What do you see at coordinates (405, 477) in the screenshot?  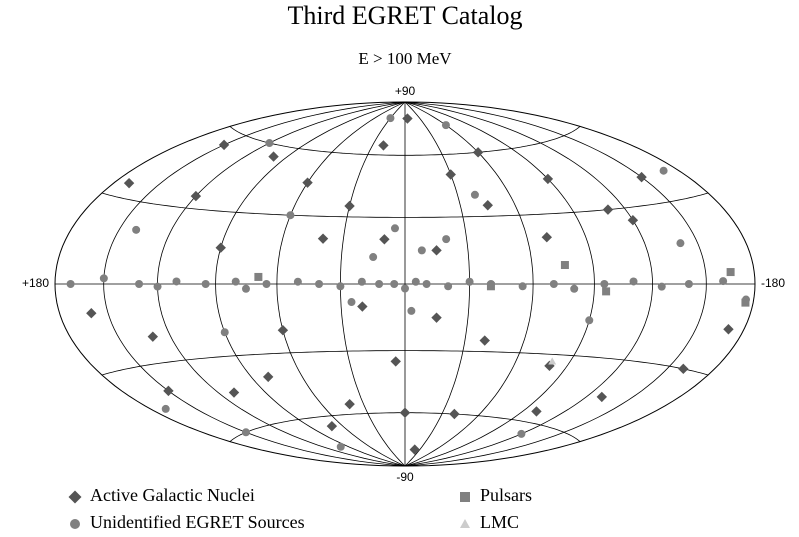 I see `y-tick-label: -90` at bounding box center [405, 477].